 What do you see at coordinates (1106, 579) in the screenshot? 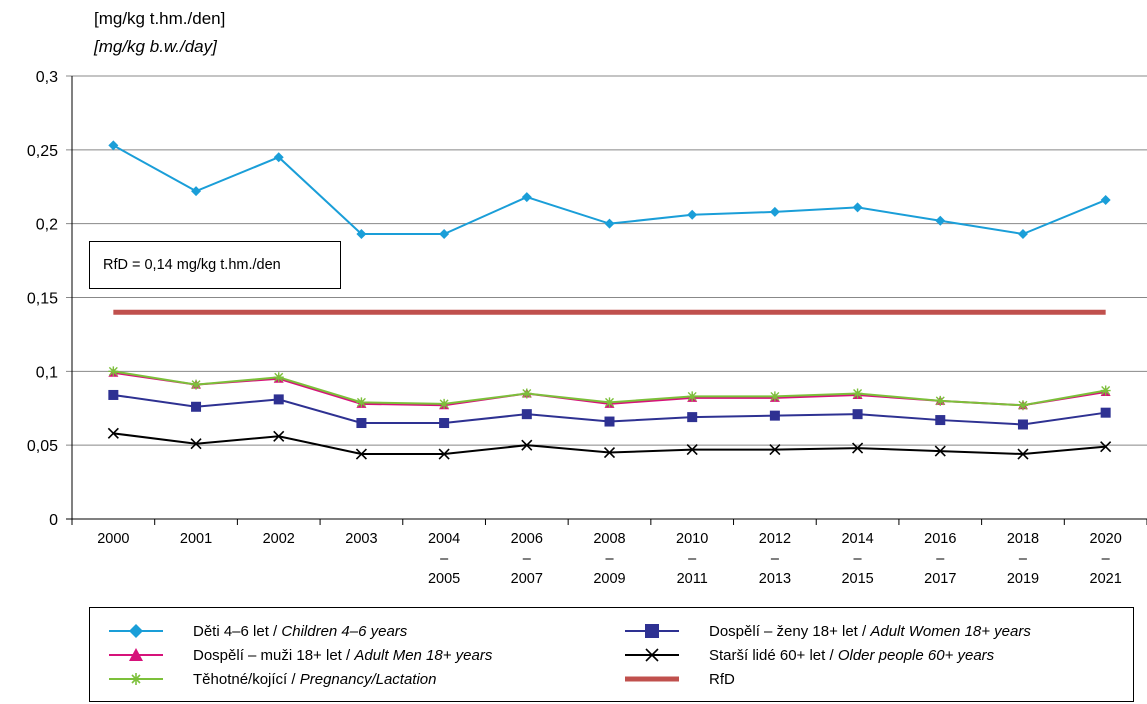
I see `x-tick-label: 2021` at bounding box center [1106, 579].